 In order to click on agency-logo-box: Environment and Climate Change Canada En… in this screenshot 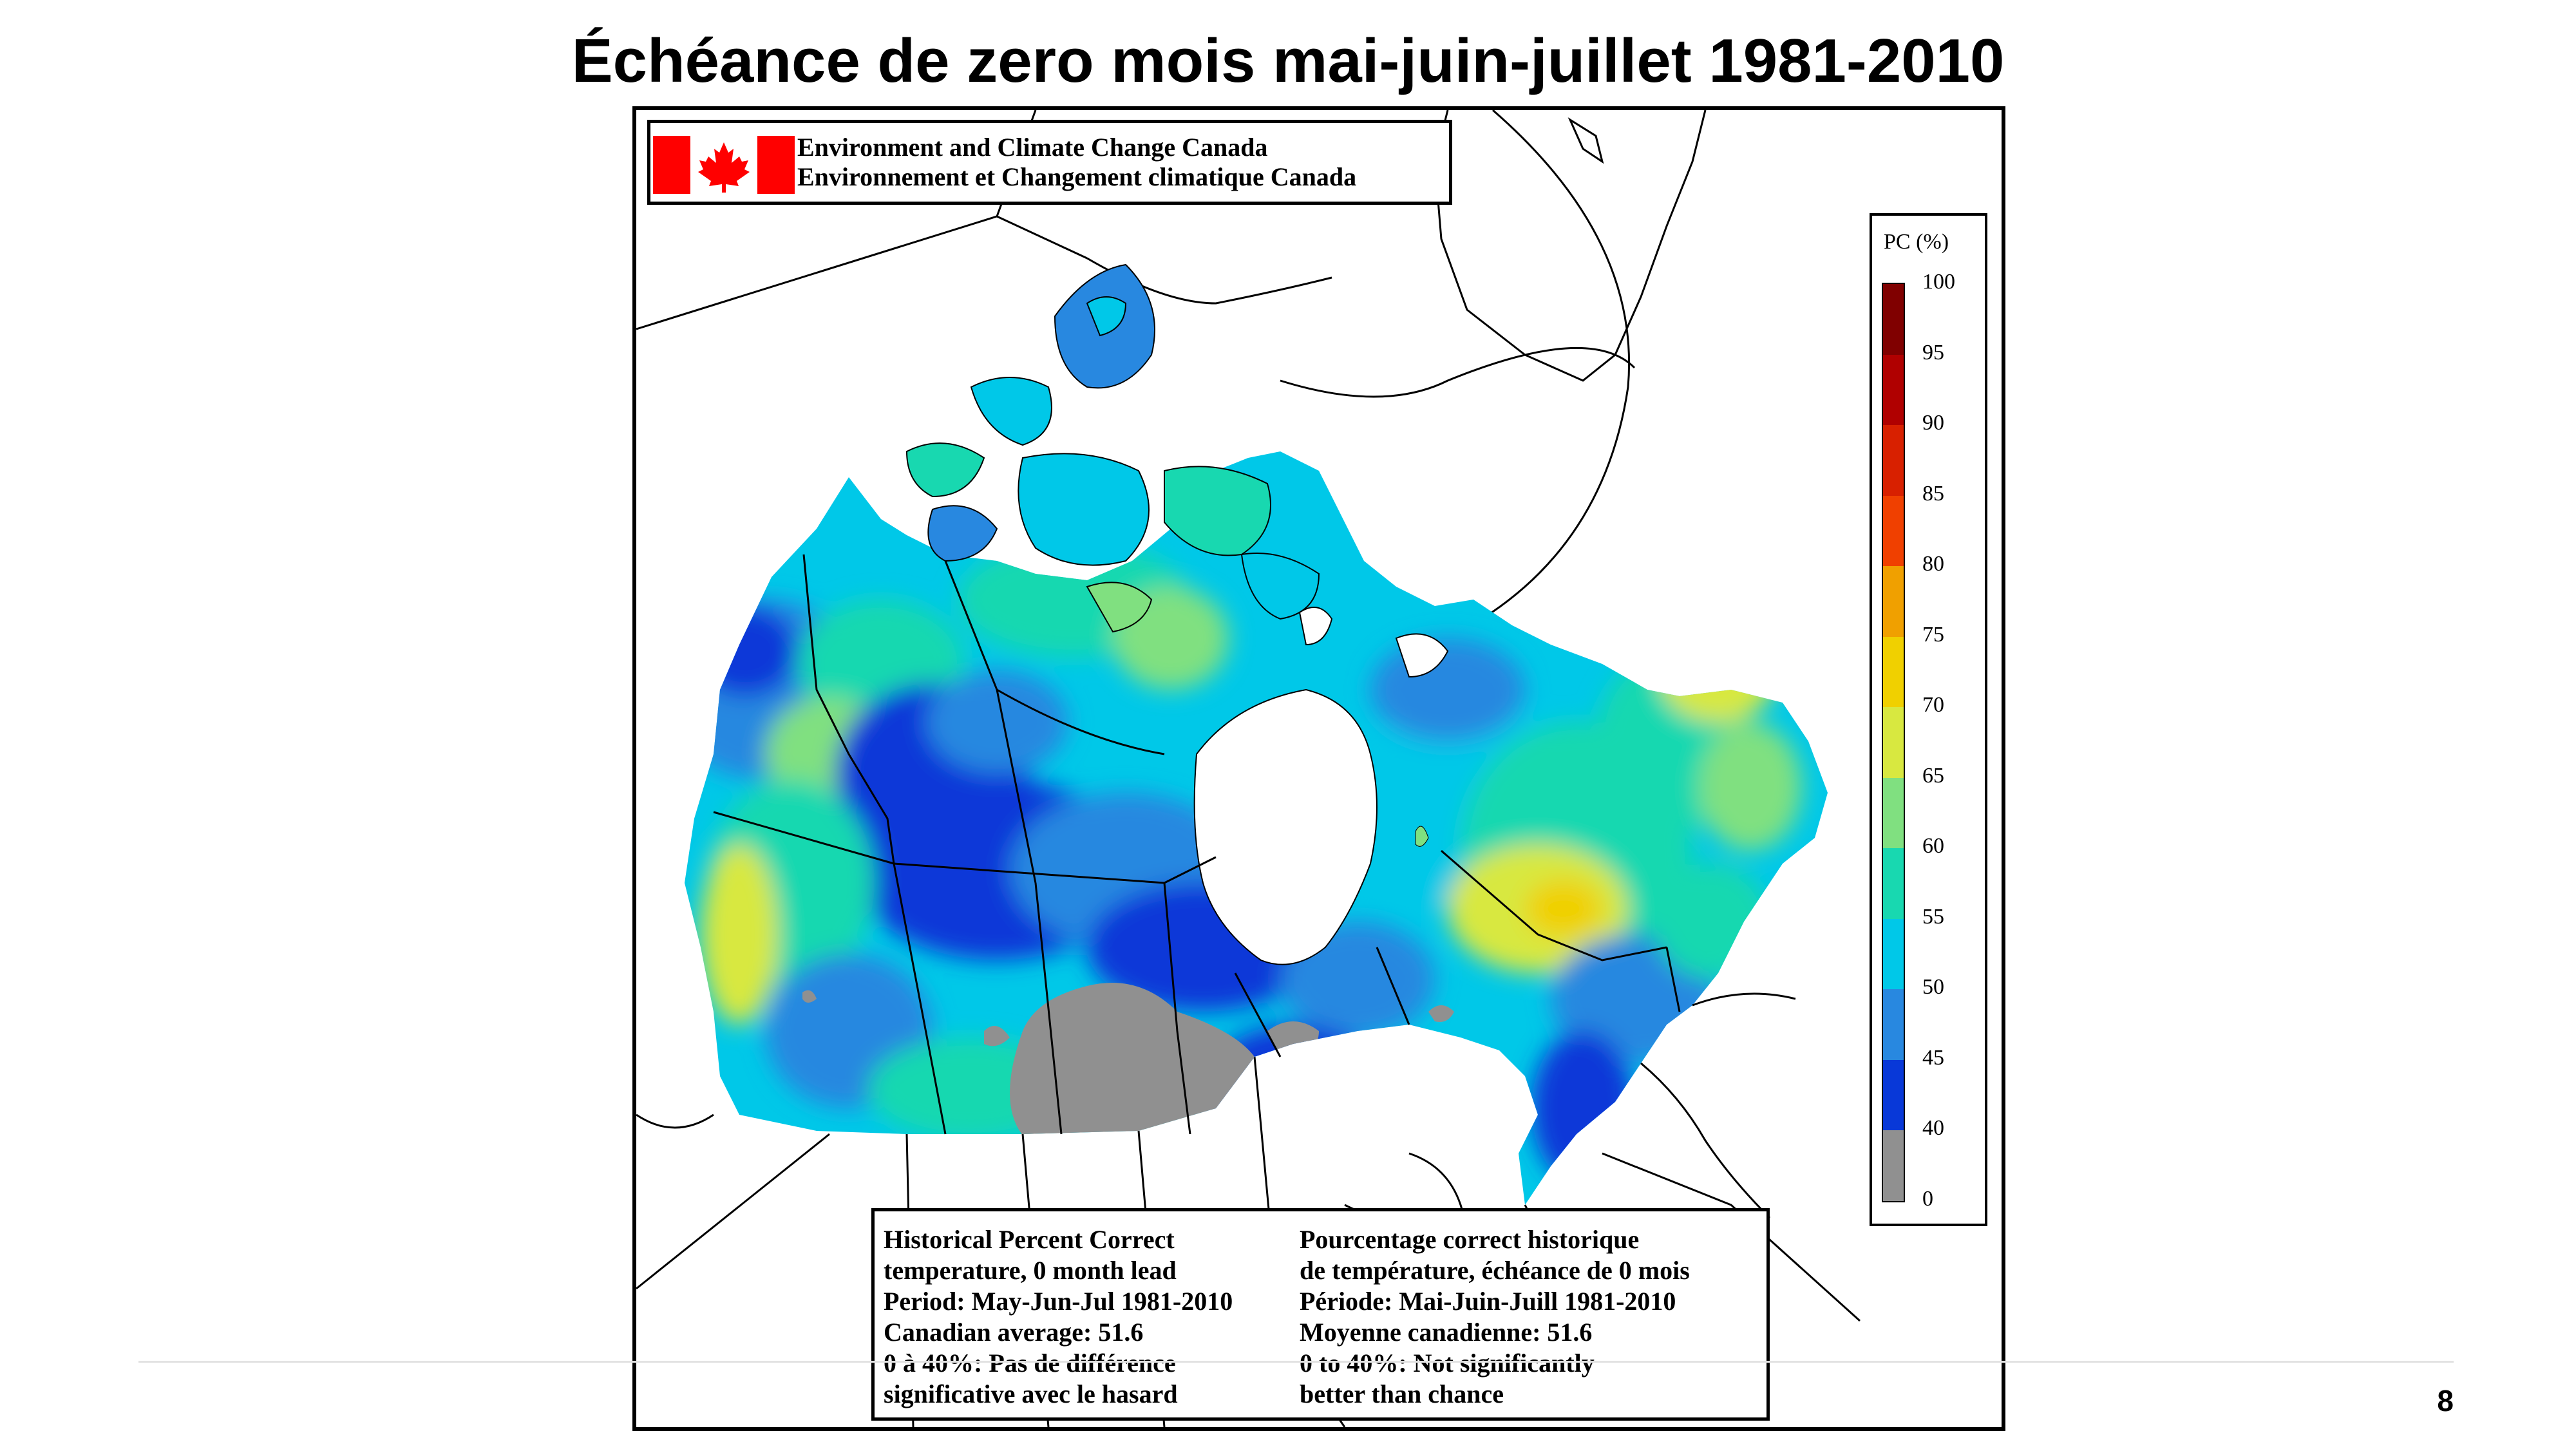, I will do `click(1049, 163)`.